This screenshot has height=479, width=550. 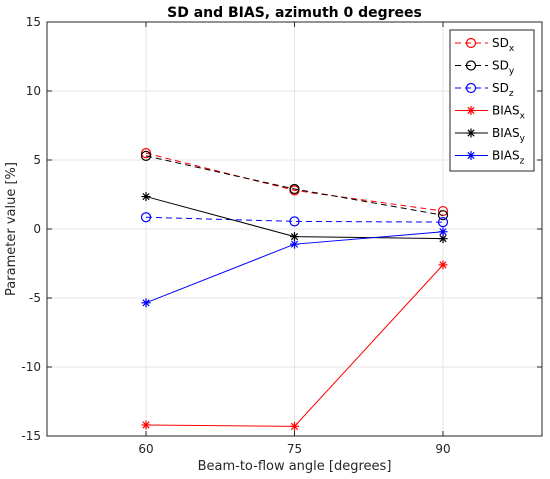 I want to click on y-tick-label: 0, so click(x=37, y=229).